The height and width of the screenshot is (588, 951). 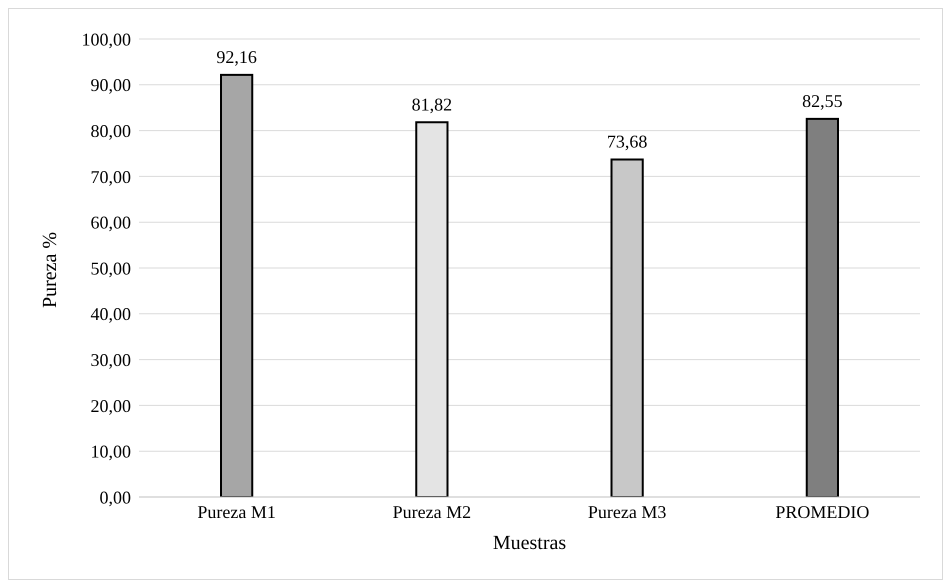 I want to click on y-tick-label: 60,00, so click(x=110, y=222).